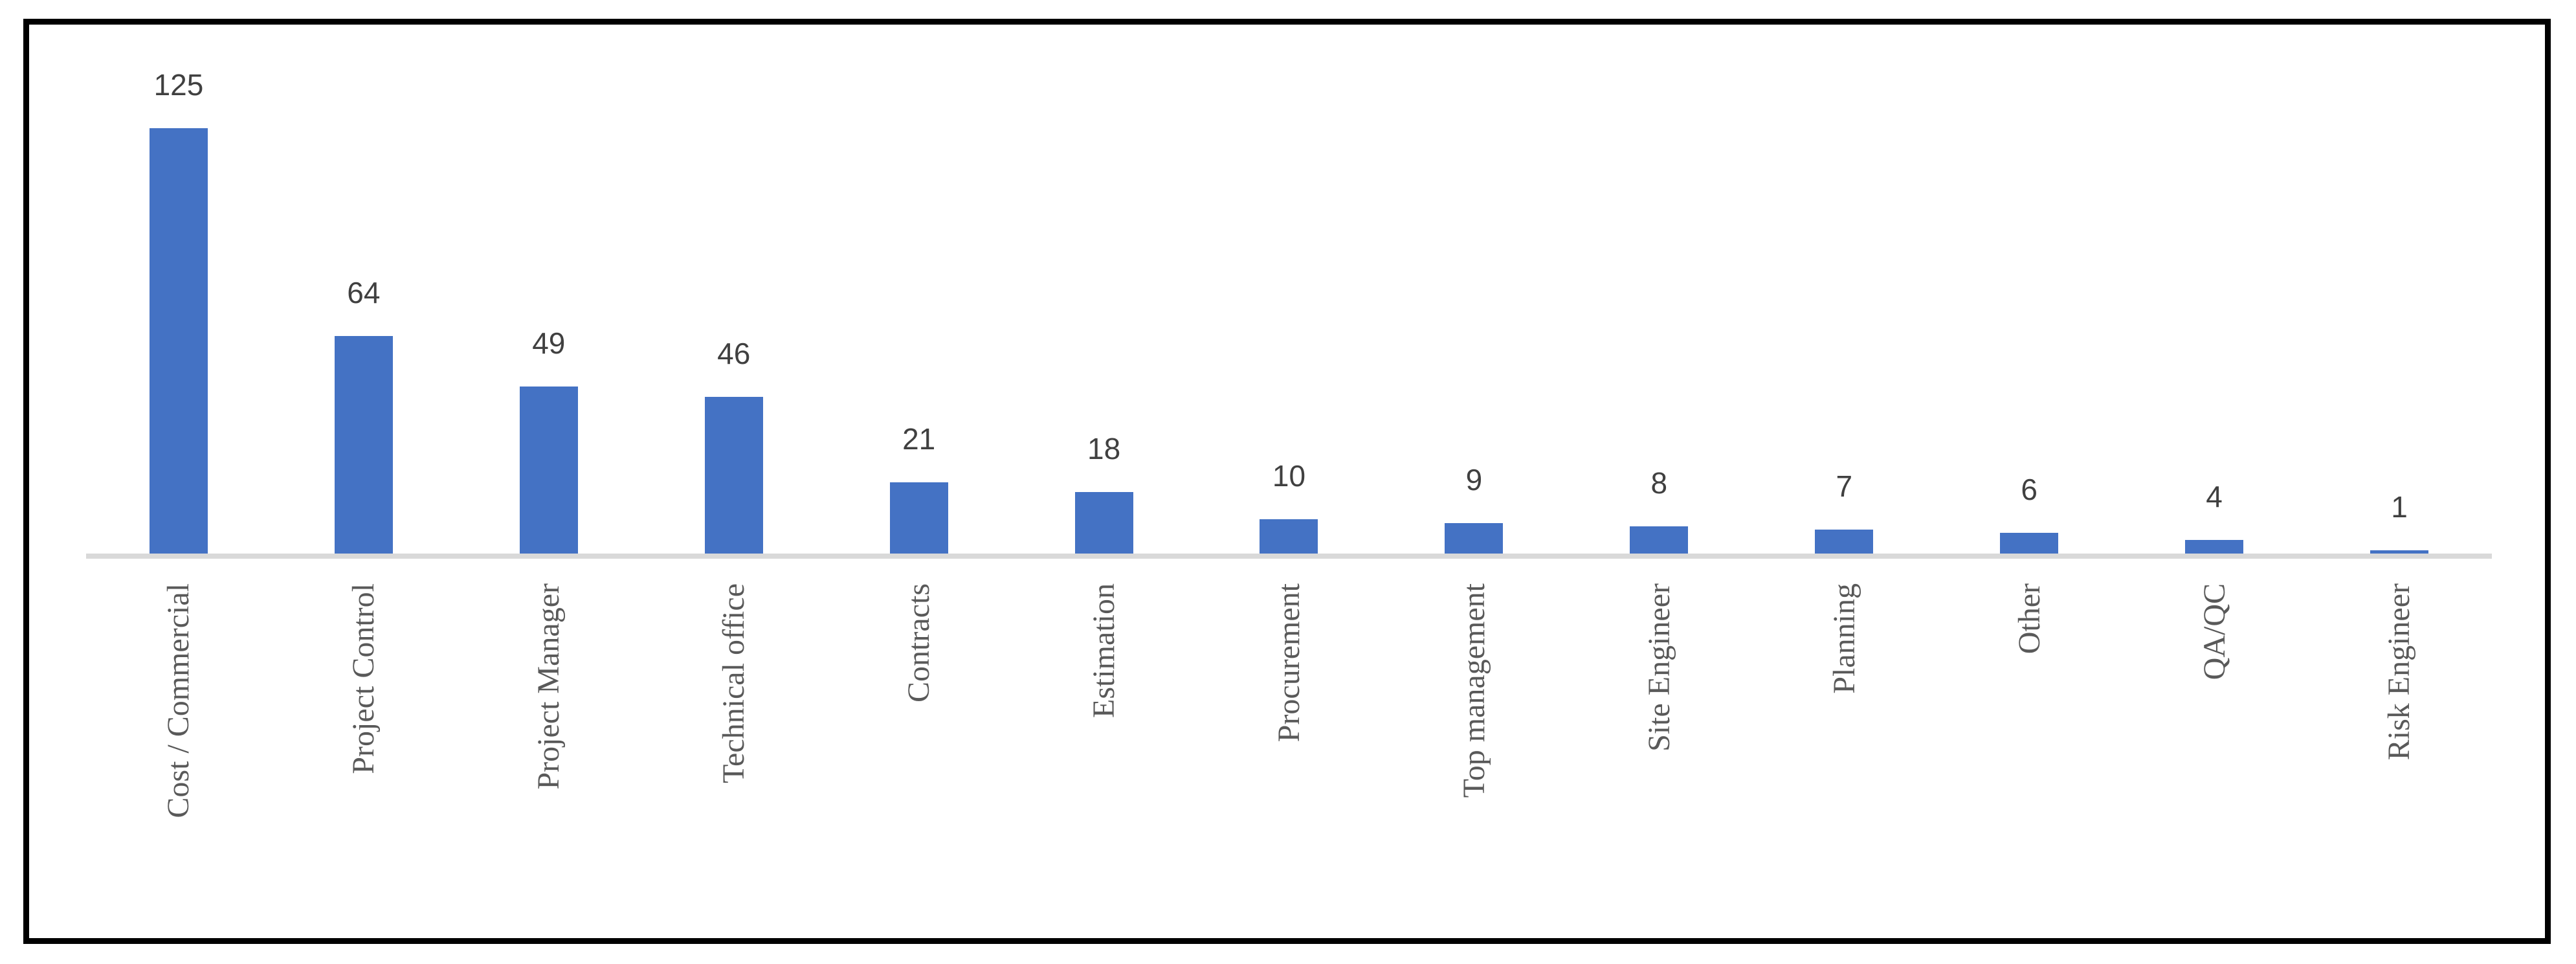 This screenshot has width=2576, height=964. Describe the element at coordinates (733, 683) in the screenshot. I see `category-label: Technical office` at that location.